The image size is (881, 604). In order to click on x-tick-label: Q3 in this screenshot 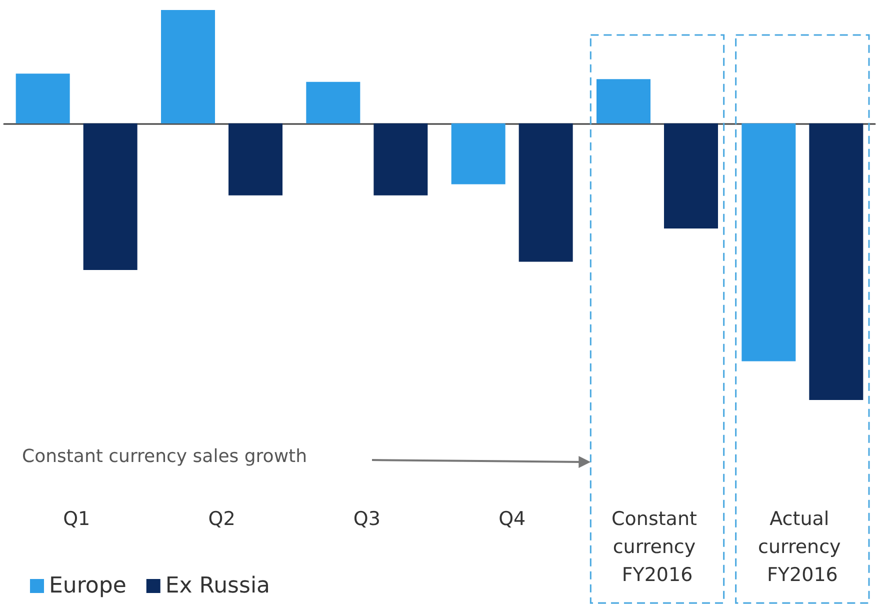, I will do `click(366, 519)`.